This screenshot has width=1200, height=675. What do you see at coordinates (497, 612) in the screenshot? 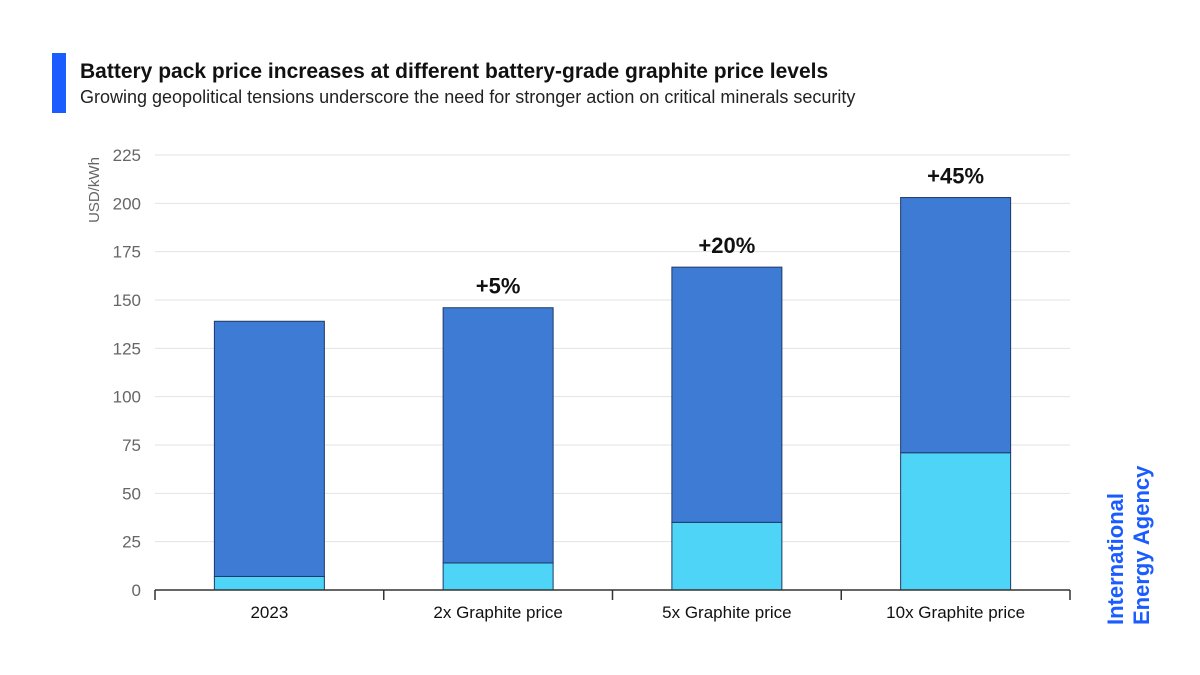
I see `x-tick-label: 2x Graphite price` at bounding box center [497, 612].